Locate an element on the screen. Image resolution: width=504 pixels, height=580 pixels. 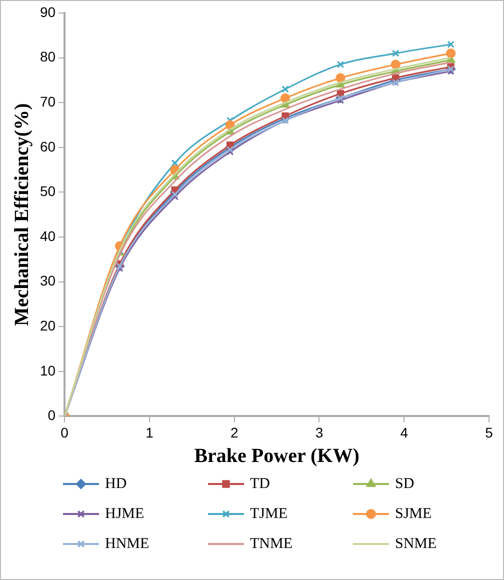
y-tick-label: 70 is located at coordinates (48, 101).